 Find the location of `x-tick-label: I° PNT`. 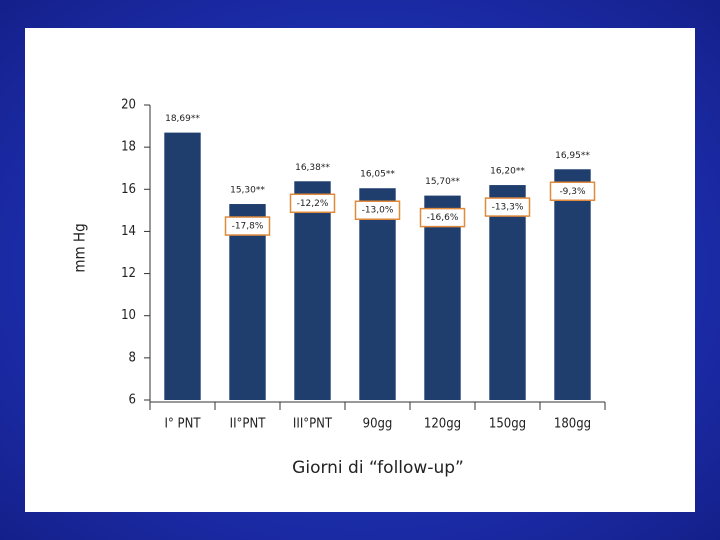

x-tick-label: I° PNT is located at coordinates (183, 424).